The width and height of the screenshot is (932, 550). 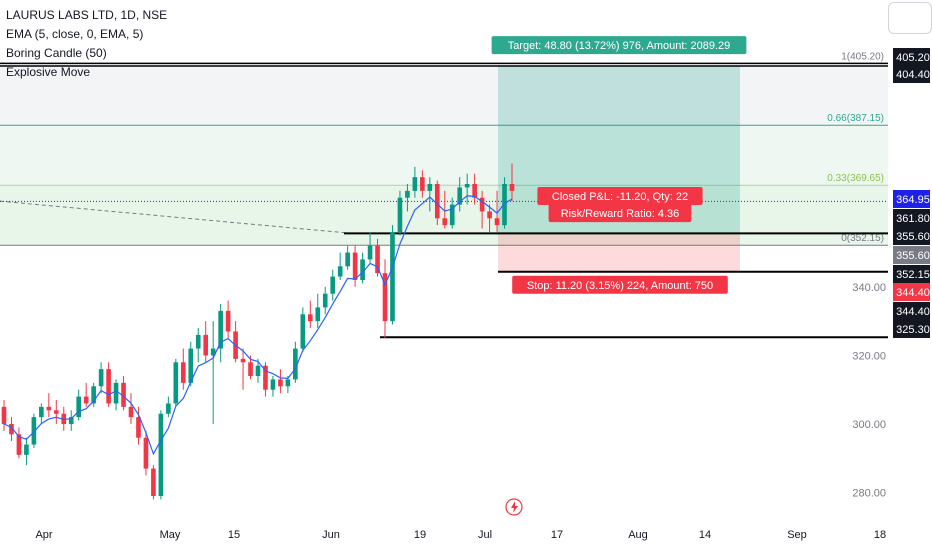 What do you see at coordinates (48, 72) in the screenshot?
I see `legend-explosive-move: Explosive Move` at bounding box center [48, 72].